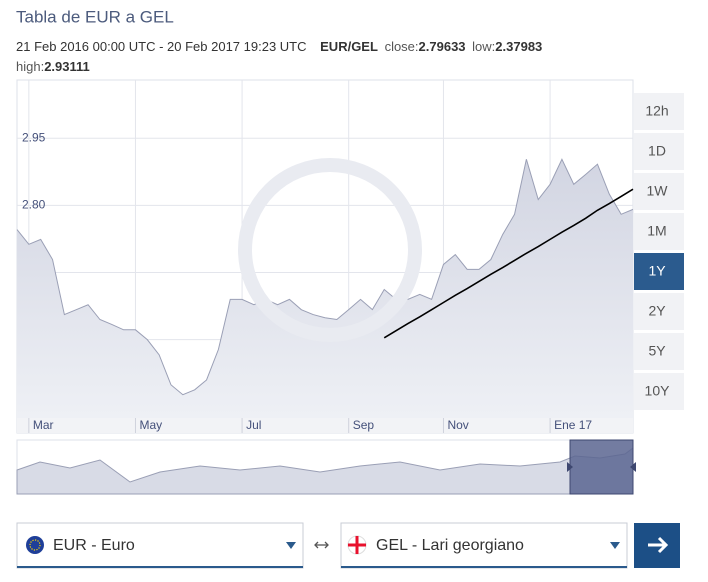 Image resolution: width=708 pixels, height=582 pixels. I want to click on to-currency: GEL - Lari georgiano, so click(450, 545).